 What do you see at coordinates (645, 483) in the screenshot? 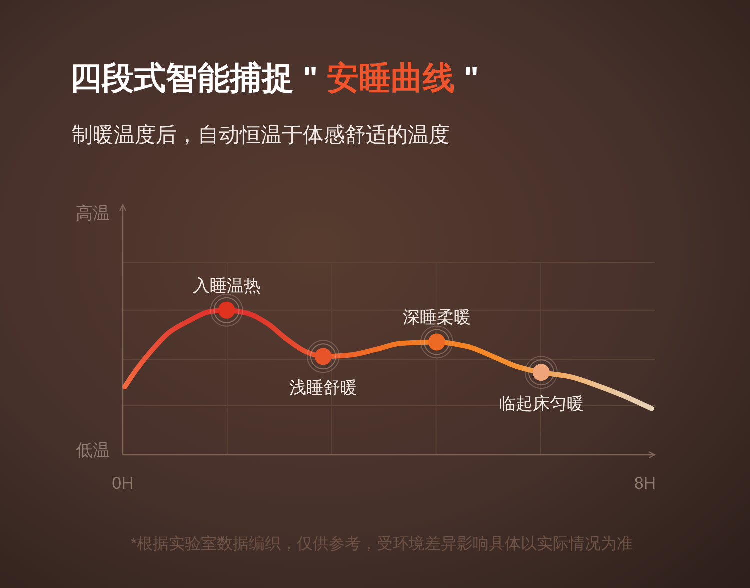
I see `x-tick-label: 8H` at bounding box center [645, 483].